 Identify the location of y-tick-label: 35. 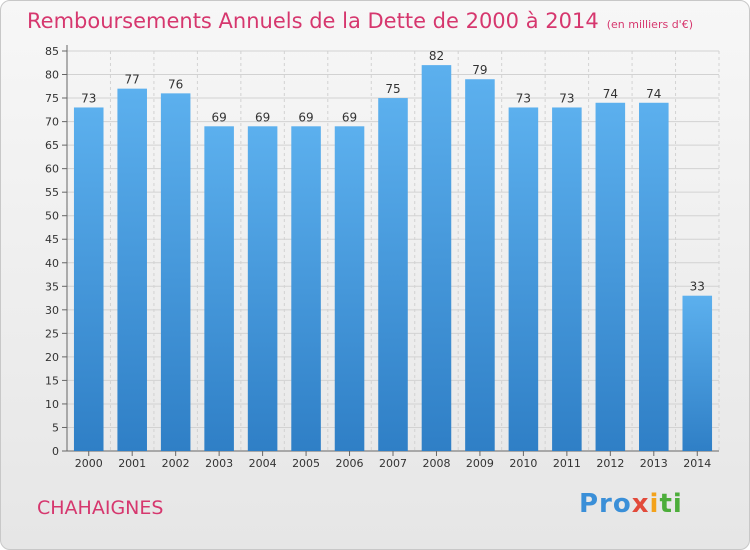
(52, 286).